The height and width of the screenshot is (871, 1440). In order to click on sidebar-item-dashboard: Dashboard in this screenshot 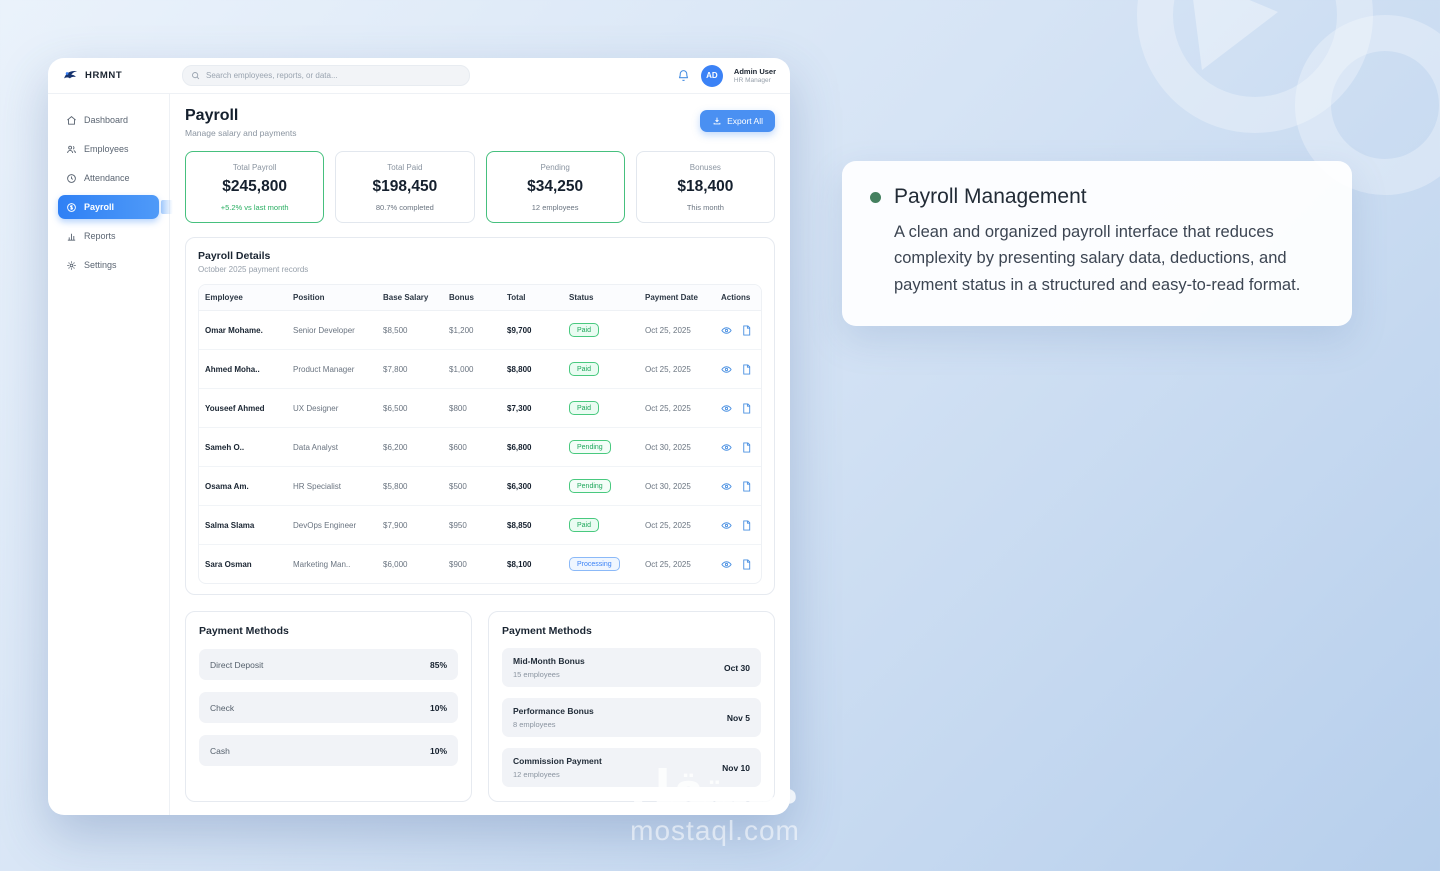, I will do `click(108, 120)`.